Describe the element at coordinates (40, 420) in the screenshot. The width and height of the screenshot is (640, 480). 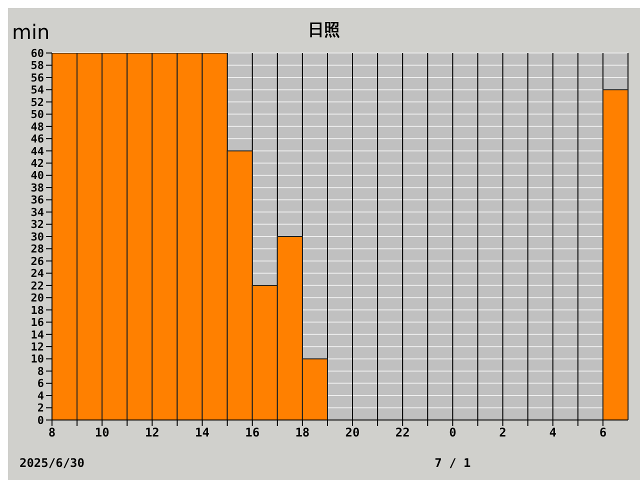
I see `y-tick-label: 0` at that location.